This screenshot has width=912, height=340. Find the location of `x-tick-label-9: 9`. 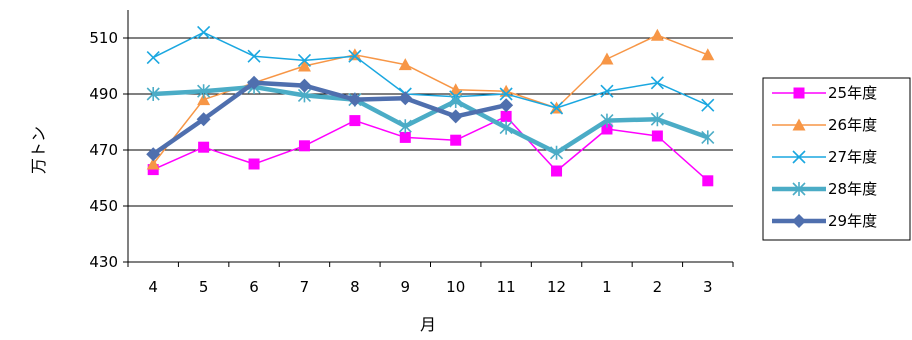

x-tick-label-9: 9 is located at coordinates (406, 287).